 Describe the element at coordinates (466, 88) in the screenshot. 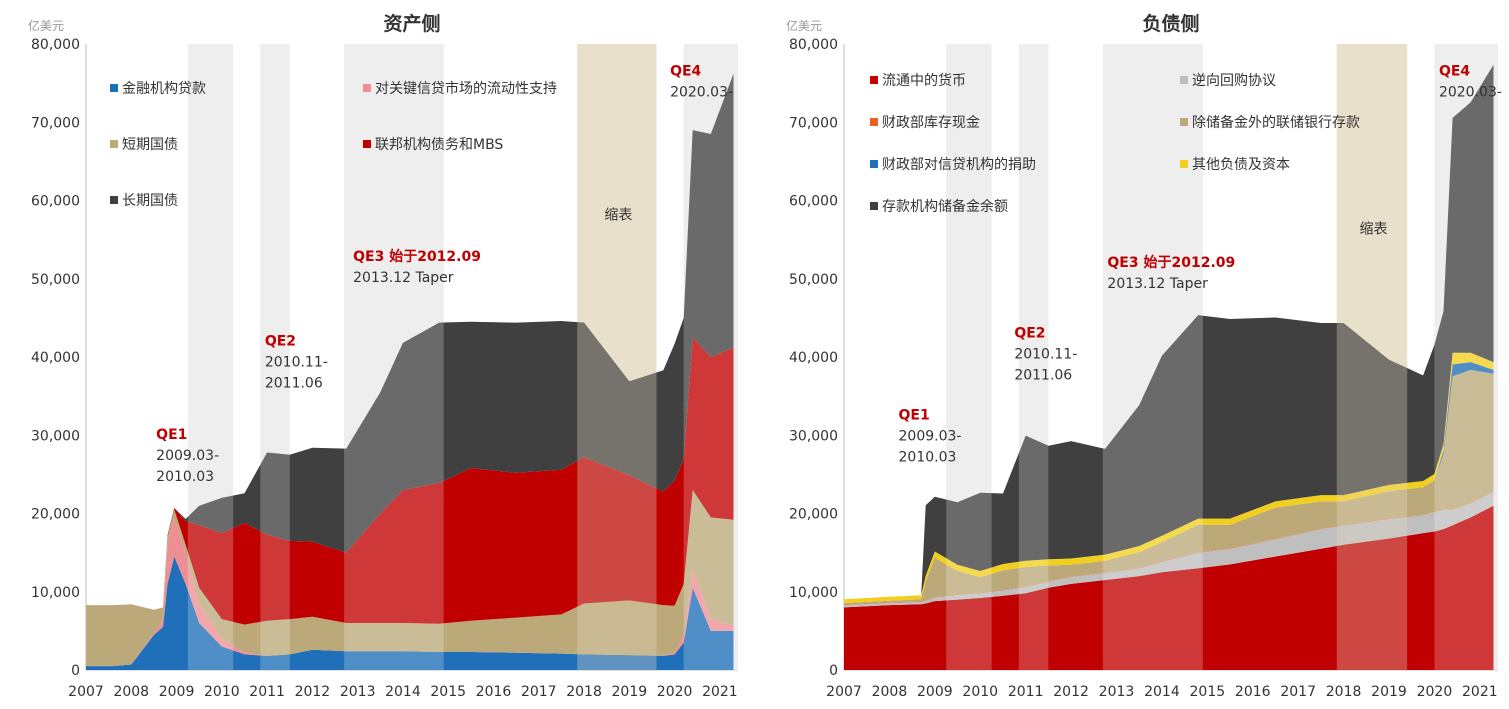

I see `legend-label: 对关键信贷市场的流动性支持` at that location.